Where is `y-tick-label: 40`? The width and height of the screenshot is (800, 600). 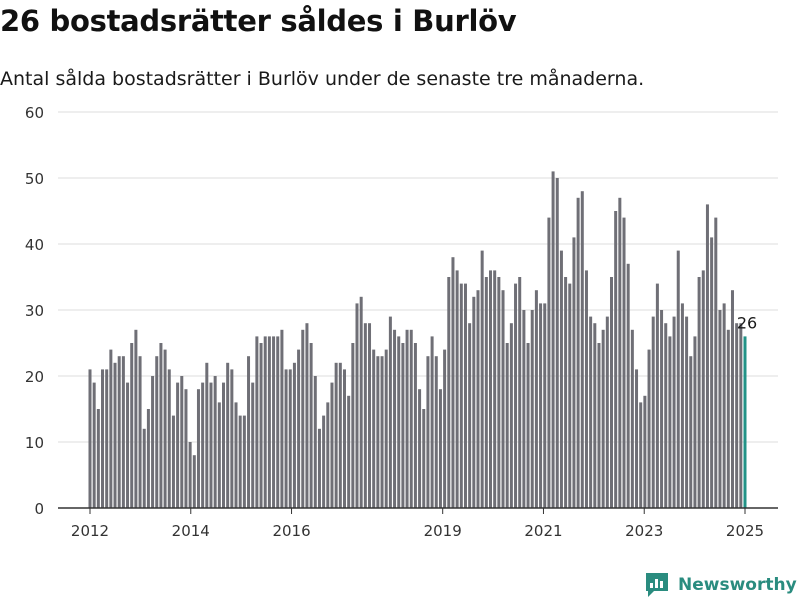 y-tick-label: 40 is located at coordinates (34, 245).